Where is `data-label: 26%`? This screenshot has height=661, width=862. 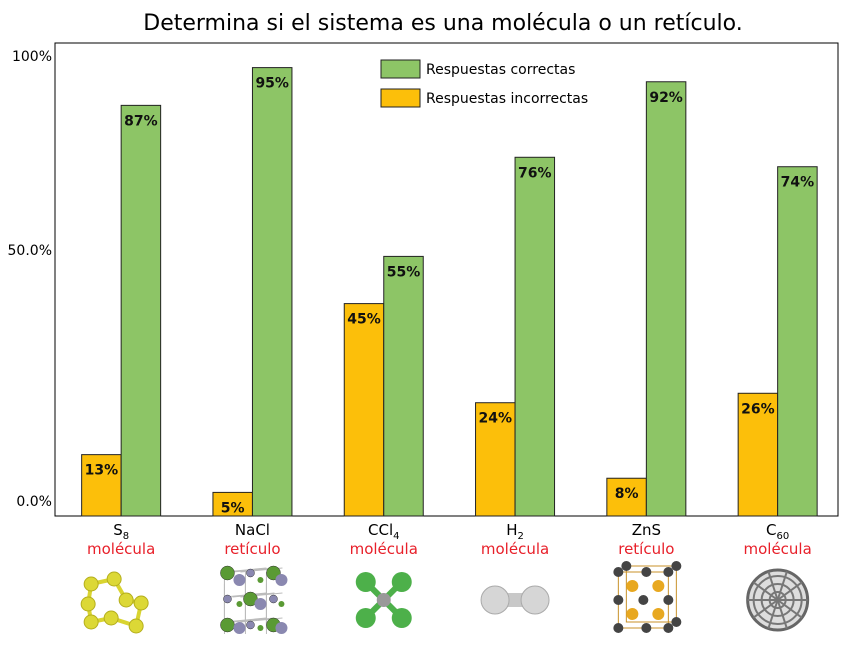
data-label: 26% is located at coordinates (758, 409).